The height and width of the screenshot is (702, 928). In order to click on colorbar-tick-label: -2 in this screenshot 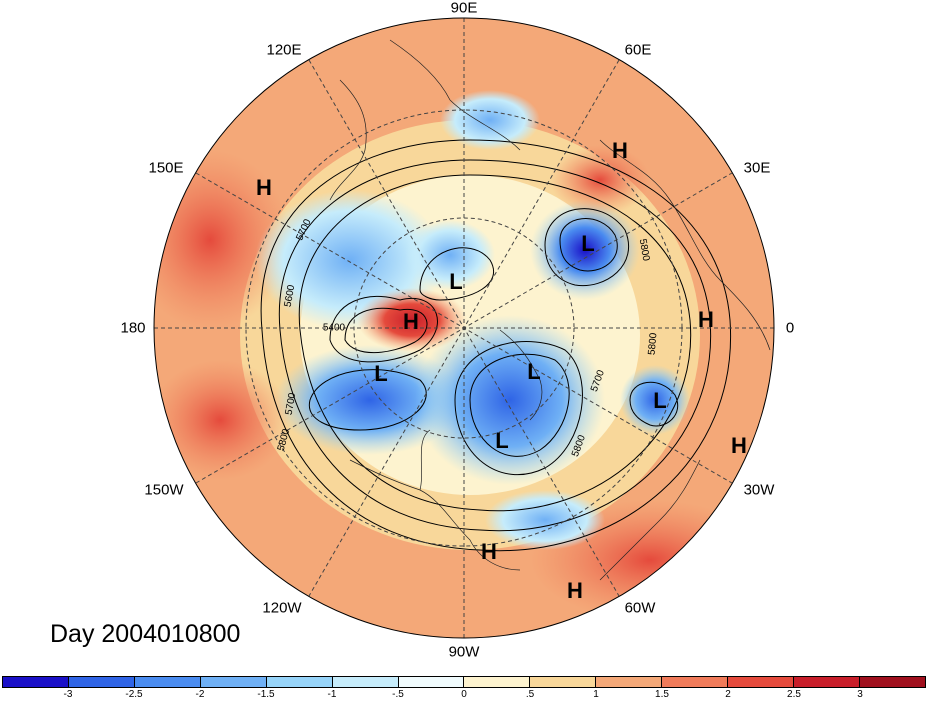, I will do `click(200, 694)`.